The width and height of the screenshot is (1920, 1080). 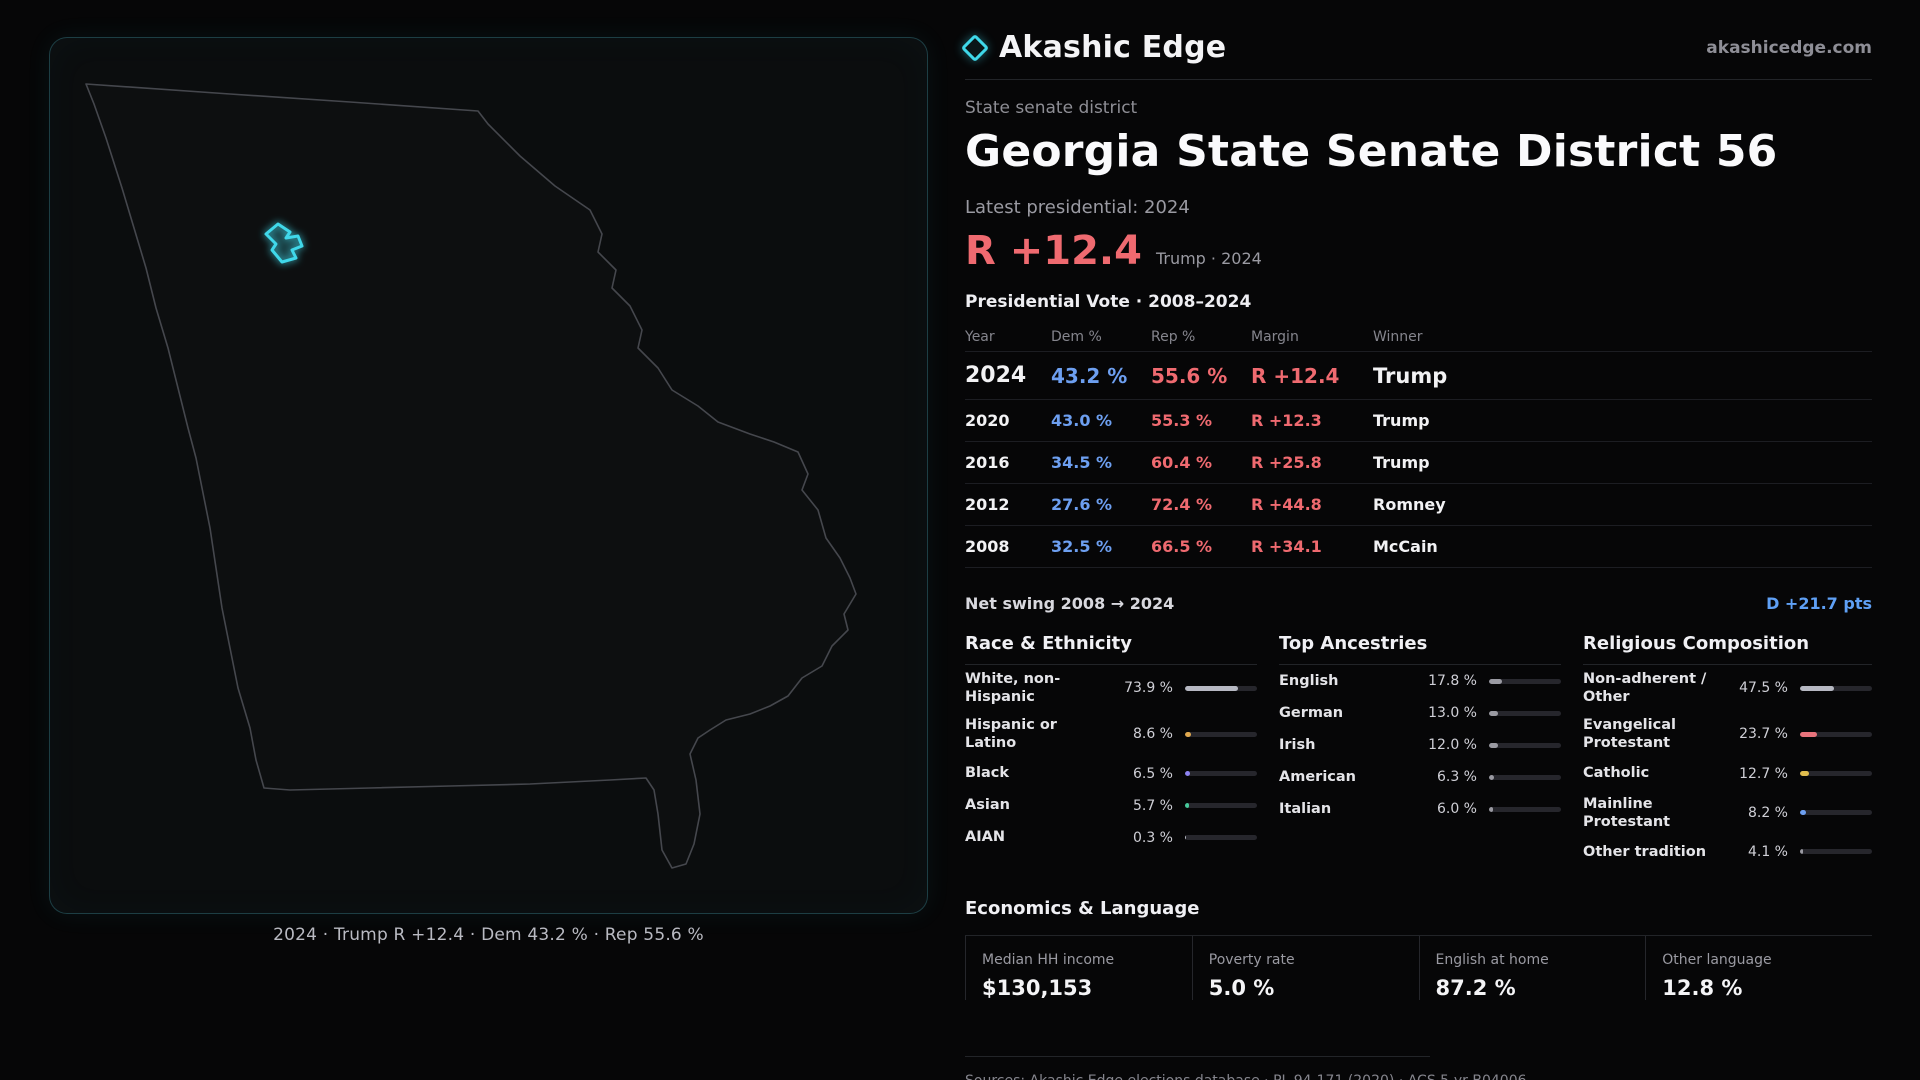 I want to click on stat-other-language: Other language 12.8 %, so click(x=1758, y=967).